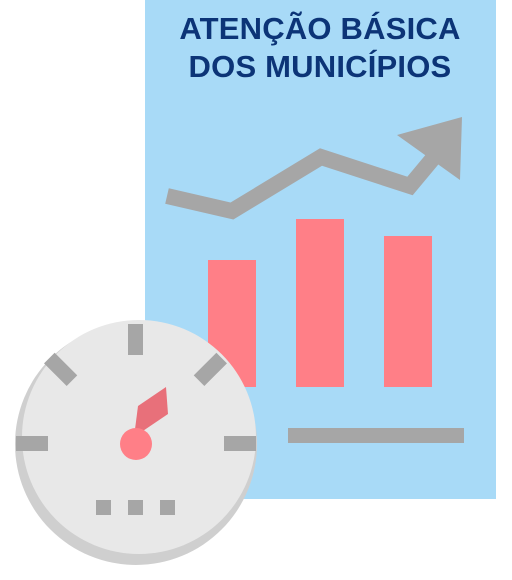 Image resolution: width=512 pixels, height=580 pixels. What do you see at coordinates (136, 444) in the screenshot?
I see `gauge-needle-hub` at bounding box center [136, 444].